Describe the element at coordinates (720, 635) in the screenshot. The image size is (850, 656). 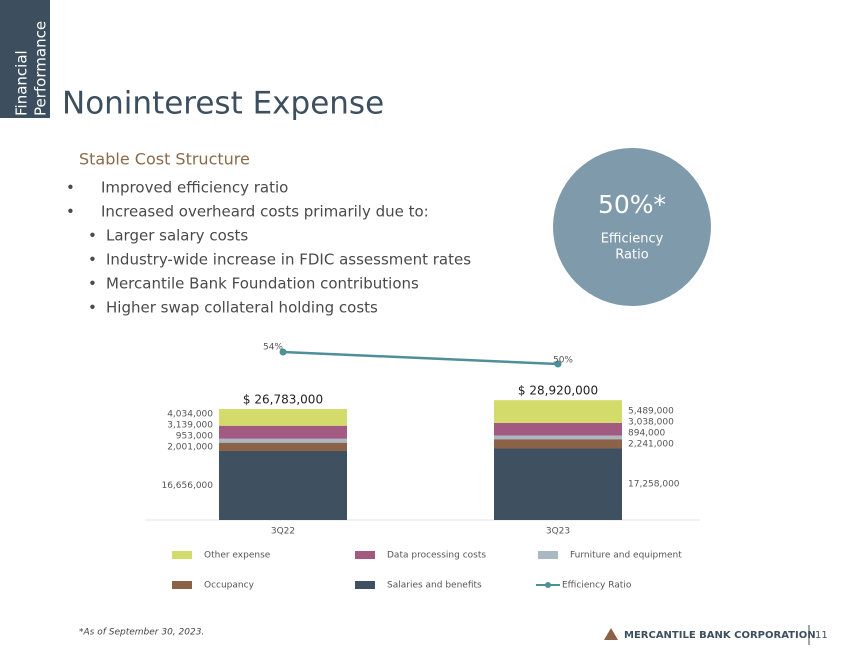
I see `company: MERCANTILE BANK CORPORATION` at that location.